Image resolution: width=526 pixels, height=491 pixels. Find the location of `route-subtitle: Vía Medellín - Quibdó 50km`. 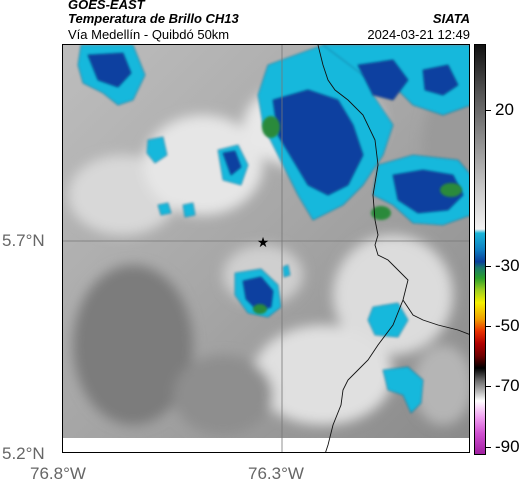

route-subtitle: Vía Medellín - Quibdó 50km is located at coordinates (149, 34).